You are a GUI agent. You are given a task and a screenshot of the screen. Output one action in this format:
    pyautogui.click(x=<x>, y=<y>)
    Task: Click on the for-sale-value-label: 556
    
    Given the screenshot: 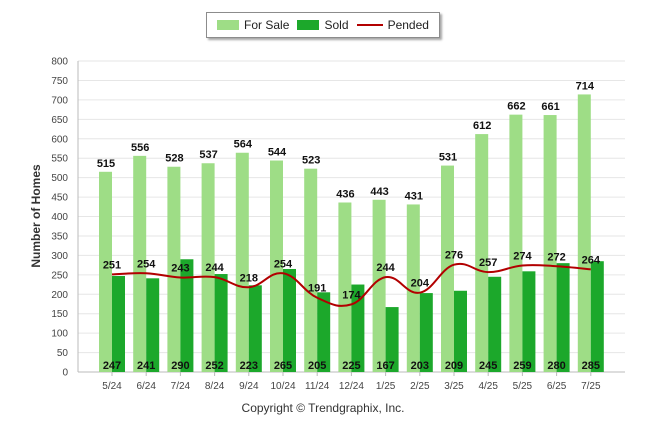 What is the action you would take?
    pyautogui.click(x=140, y=148)
    